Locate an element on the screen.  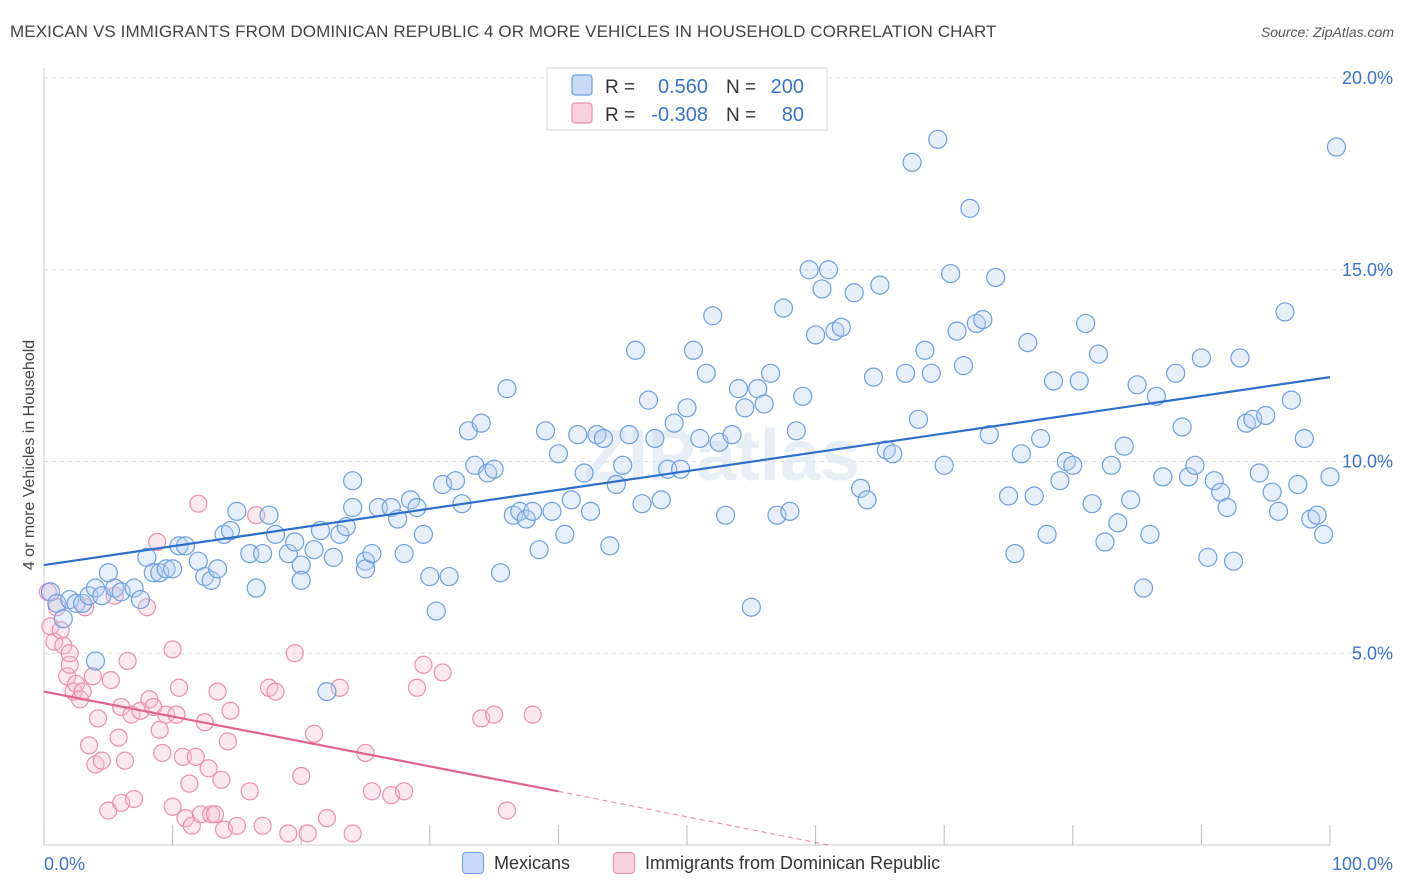
legend-item-mexicans: Mexicans is located at coordinates (516, 863).